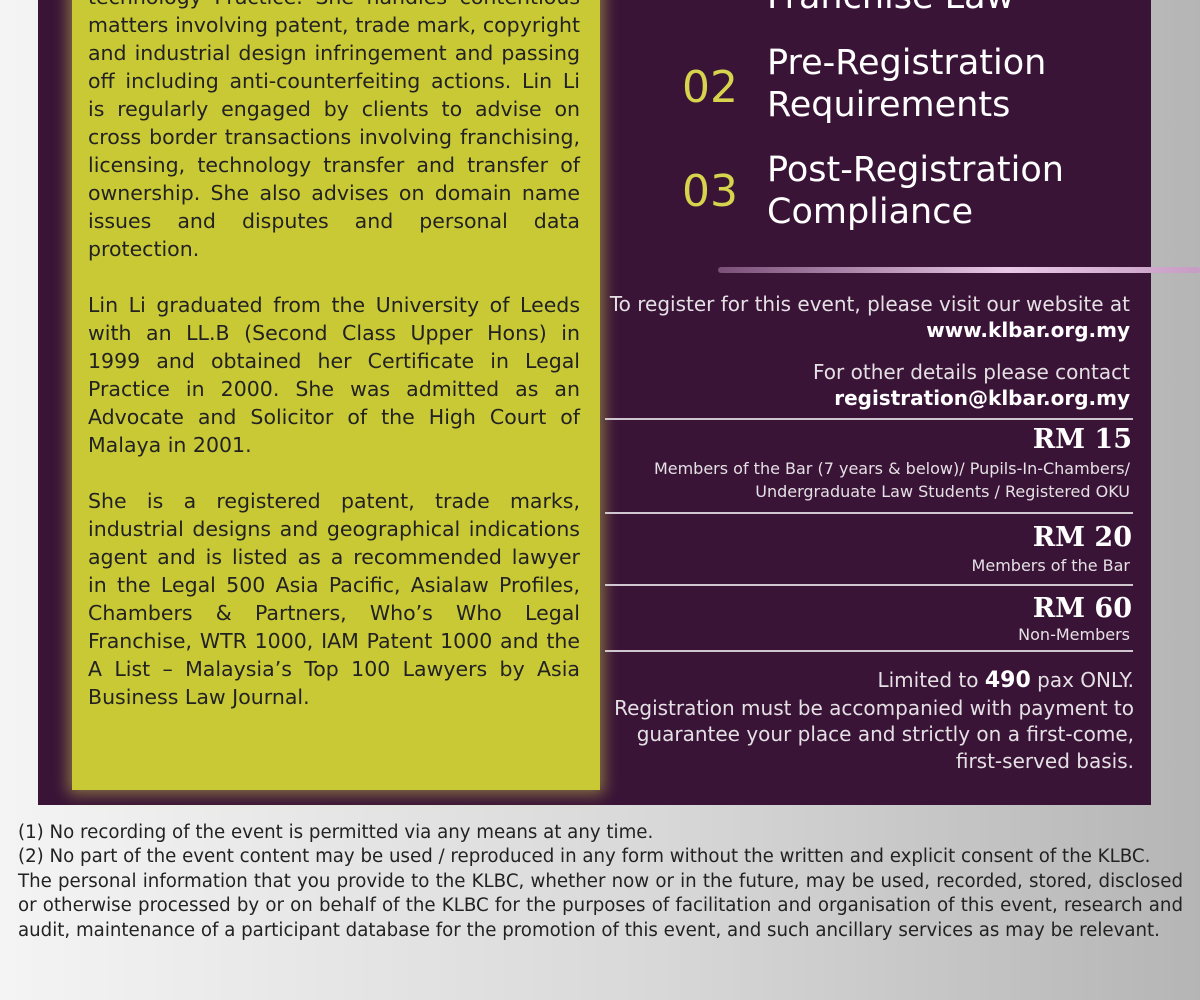  Describe the element at coordinates (1085, 680) in the screenshot. I see `limit-suffix: pax ONLY.` at that location.